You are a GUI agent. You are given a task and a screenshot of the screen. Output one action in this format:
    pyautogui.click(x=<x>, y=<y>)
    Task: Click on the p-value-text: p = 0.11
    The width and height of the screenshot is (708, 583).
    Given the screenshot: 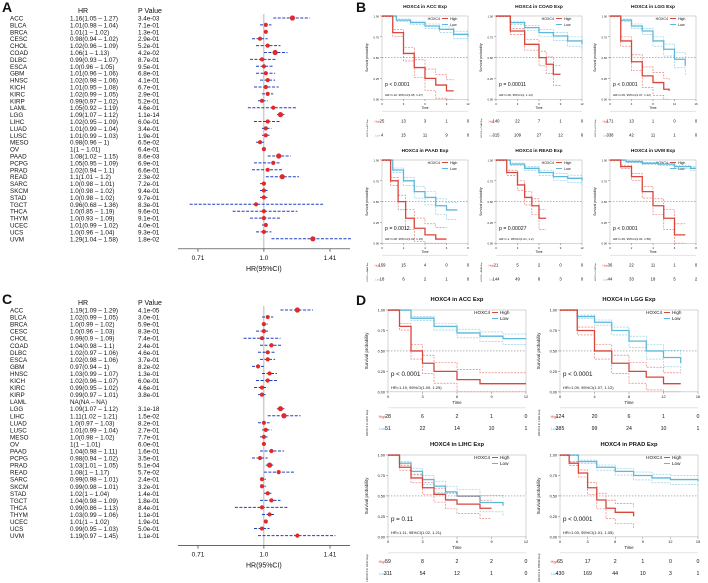 What is the action you would take?
    pyautogui.click(x=402, y=519)
    